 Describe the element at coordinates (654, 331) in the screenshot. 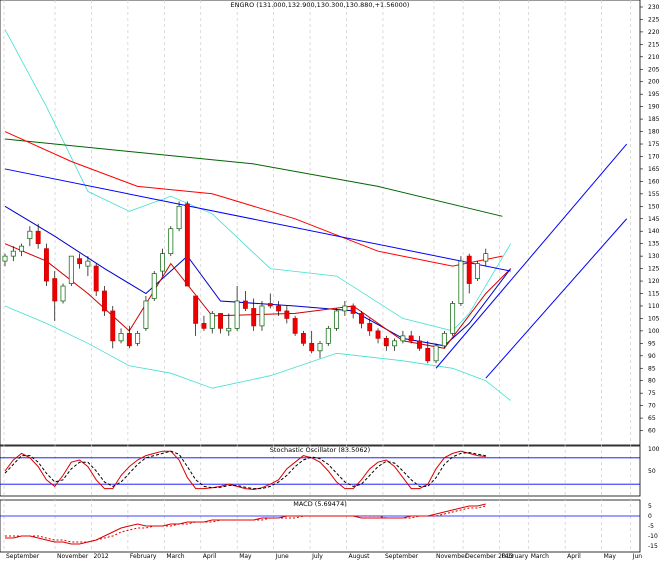

I see `price-tick-label: 100` at that location.